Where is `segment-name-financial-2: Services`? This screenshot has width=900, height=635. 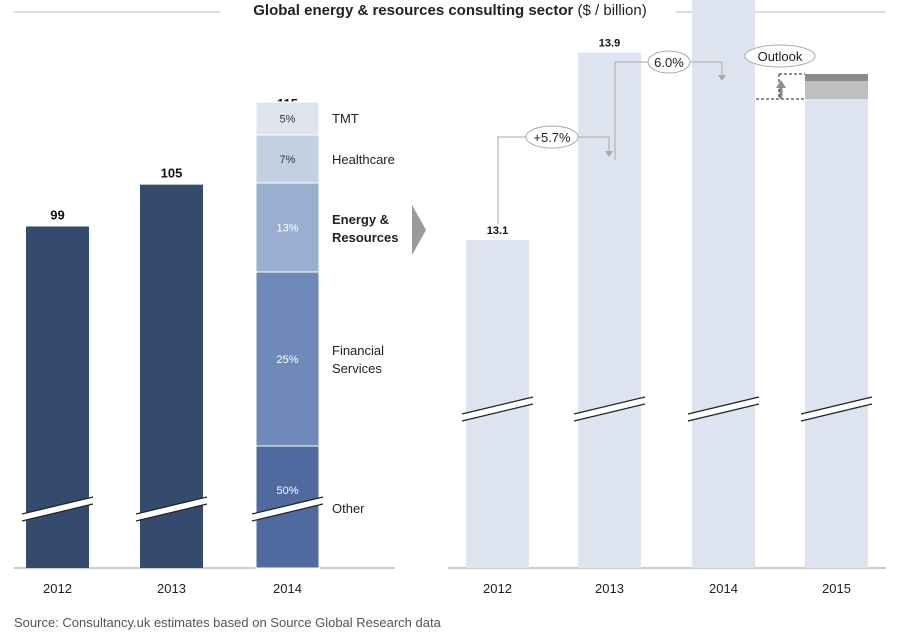 segment-name-financial-2: Services is located at coordinates (357, 368).